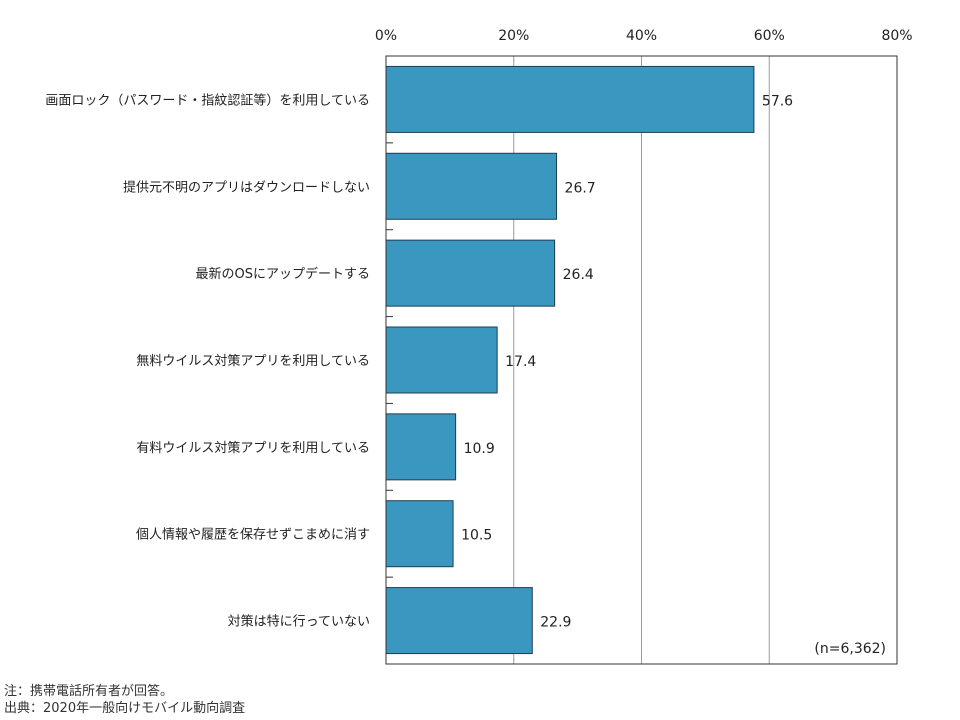 The width and height of the screenshot is (960, 720). What do you see at coordinates (283, 274) in the screenshot?
I see `category-label: 最新のOSにアップデートする` at bounding box center [283, 274].